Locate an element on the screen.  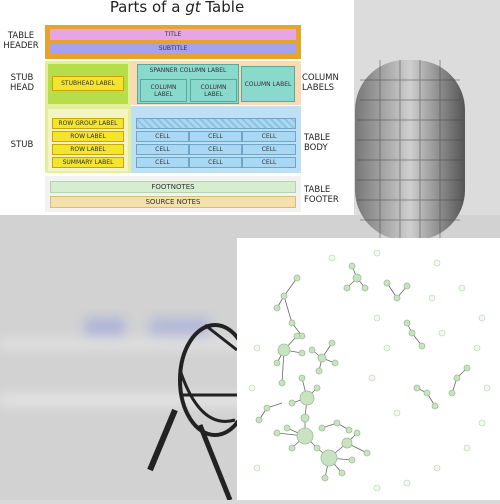
footnotes-box: FOOTNOTES is located at coordinates (173, 187).